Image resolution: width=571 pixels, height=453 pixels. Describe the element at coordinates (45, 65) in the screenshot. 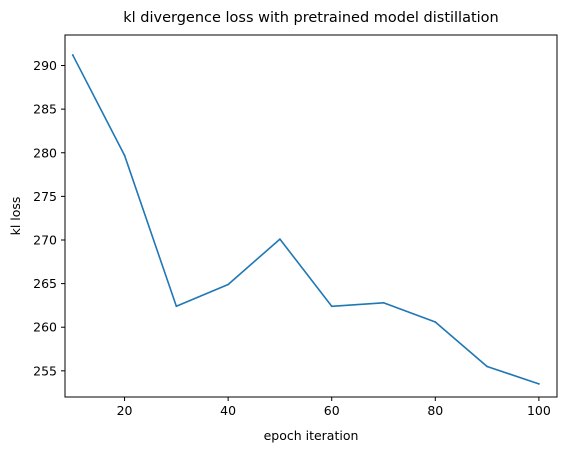

I see `y-tick-label: 290` at that location.